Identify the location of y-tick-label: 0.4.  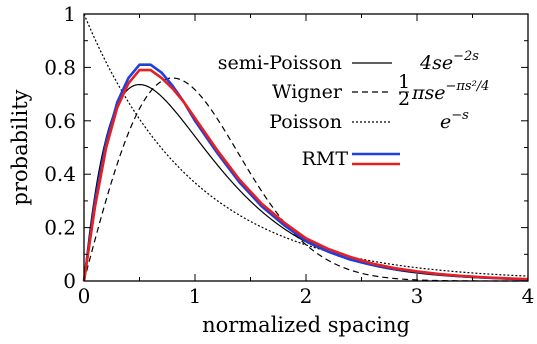
(60, 174).